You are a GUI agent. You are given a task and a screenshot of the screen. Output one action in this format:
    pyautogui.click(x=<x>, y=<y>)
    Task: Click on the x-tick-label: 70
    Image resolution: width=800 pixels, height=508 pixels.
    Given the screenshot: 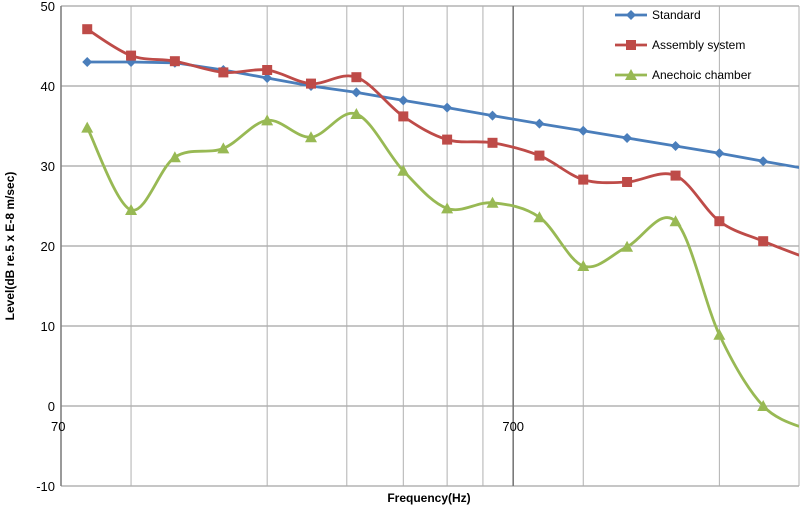 What is the action you would take?
    pyautogui.click(x=58, y=426)
    